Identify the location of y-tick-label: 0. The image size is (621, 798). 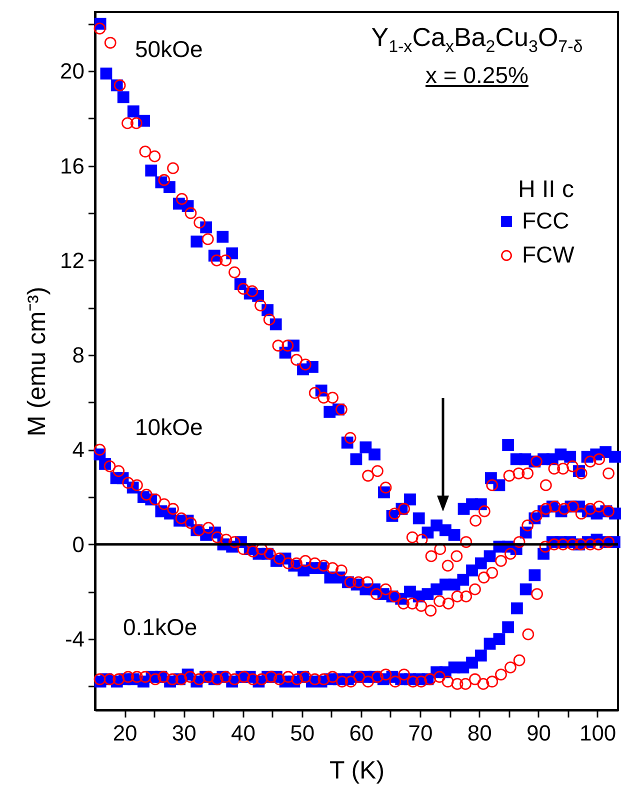
(78, 544).